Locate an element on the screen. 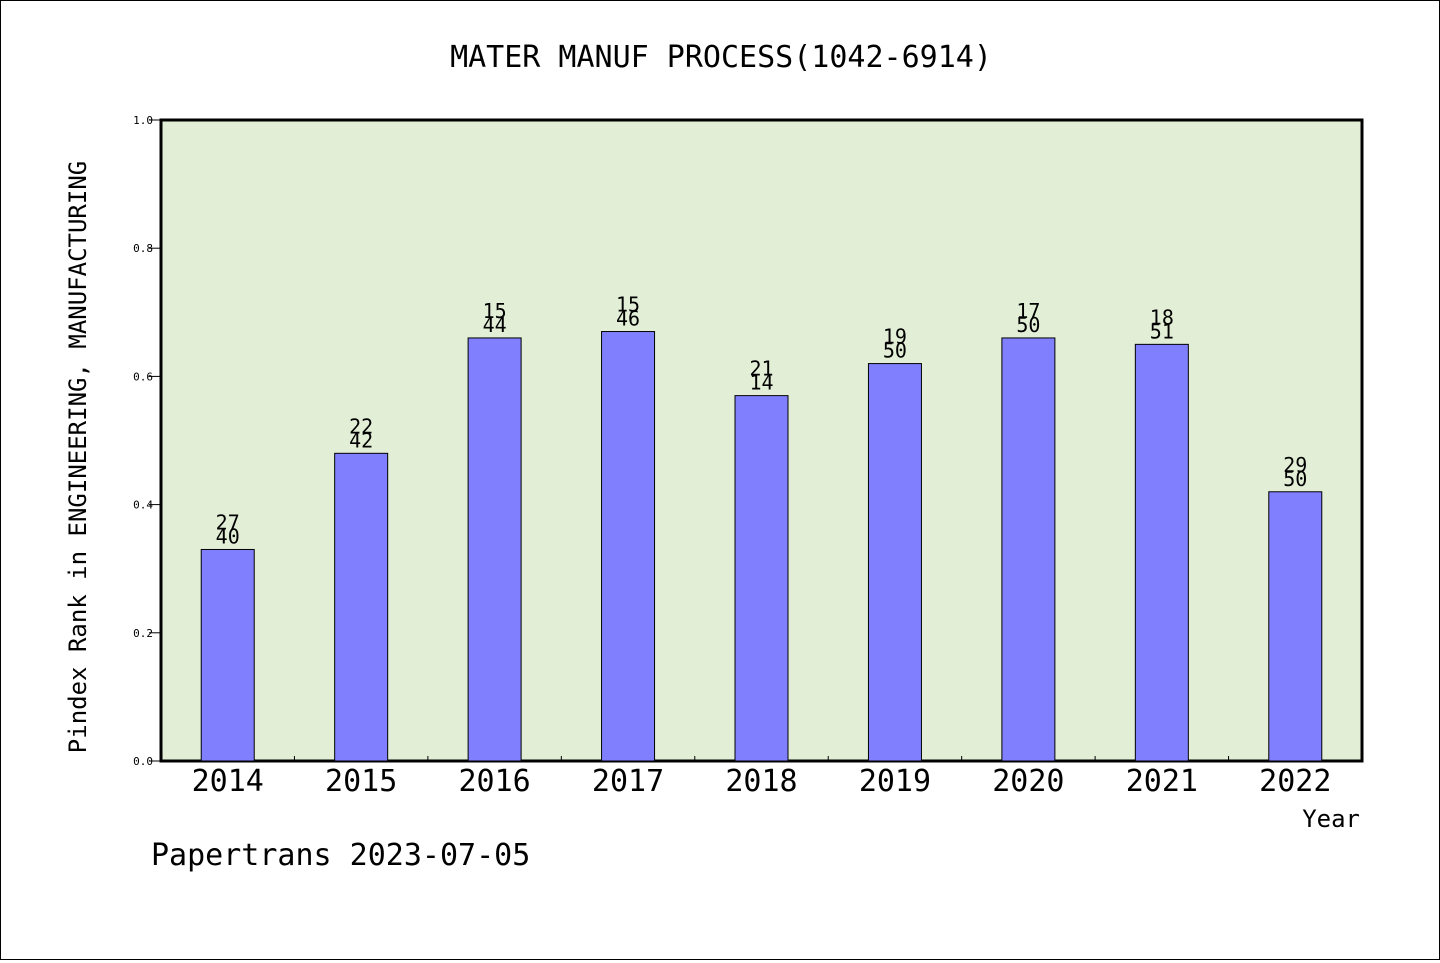 The width and height of the screenshot is (1440, 963). bar-label-rank: 27 is located at coordinates (228, 522).